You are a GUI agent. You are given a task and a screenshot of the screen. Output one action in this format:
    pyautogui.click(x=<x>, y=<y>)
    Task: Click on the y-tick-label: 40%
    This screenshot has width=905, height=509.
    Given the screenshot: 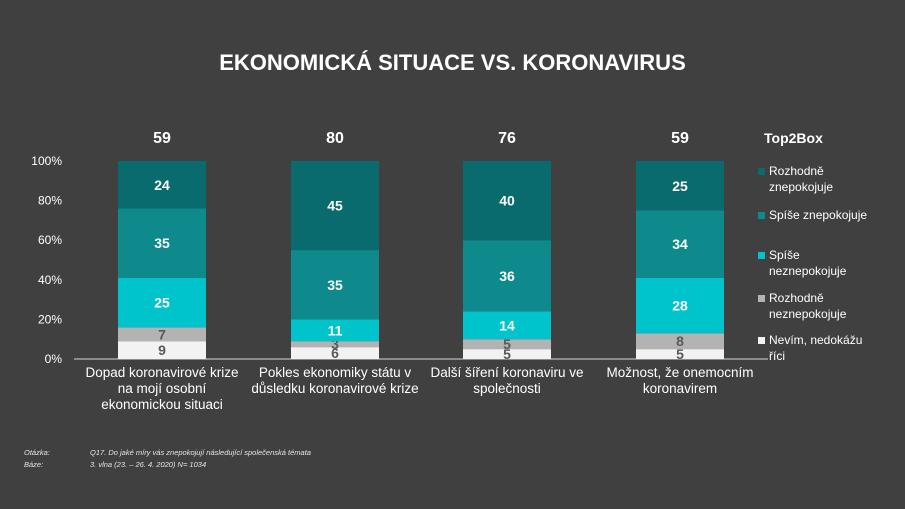 What is the action you would take?
    pyautogui.click(x=50, y=280)
    